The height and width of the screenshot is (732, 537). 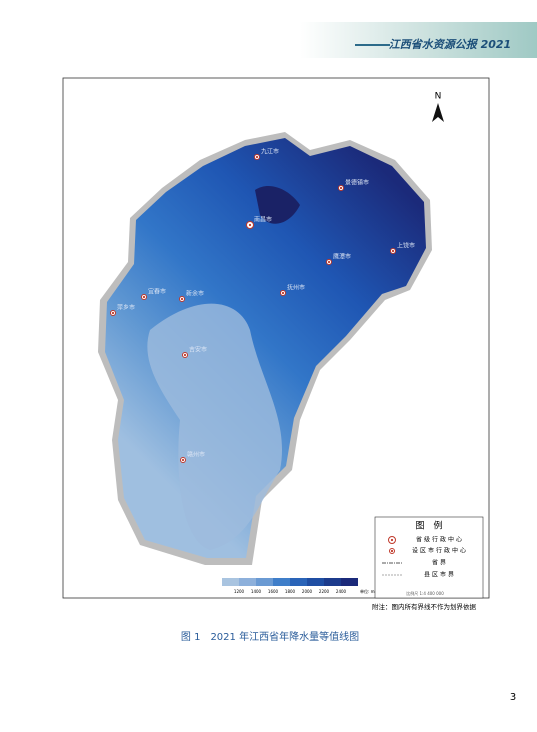 I want to click on page-number: 3, so click(x=513, y=697).